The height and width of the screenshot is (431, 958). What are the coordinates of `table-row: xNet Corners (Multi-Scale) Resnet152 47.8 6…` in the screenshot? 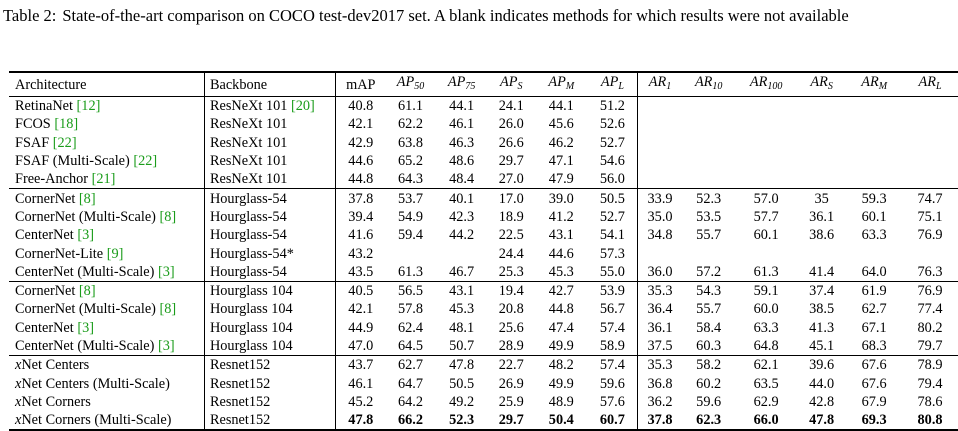 It's located at (483, 421).